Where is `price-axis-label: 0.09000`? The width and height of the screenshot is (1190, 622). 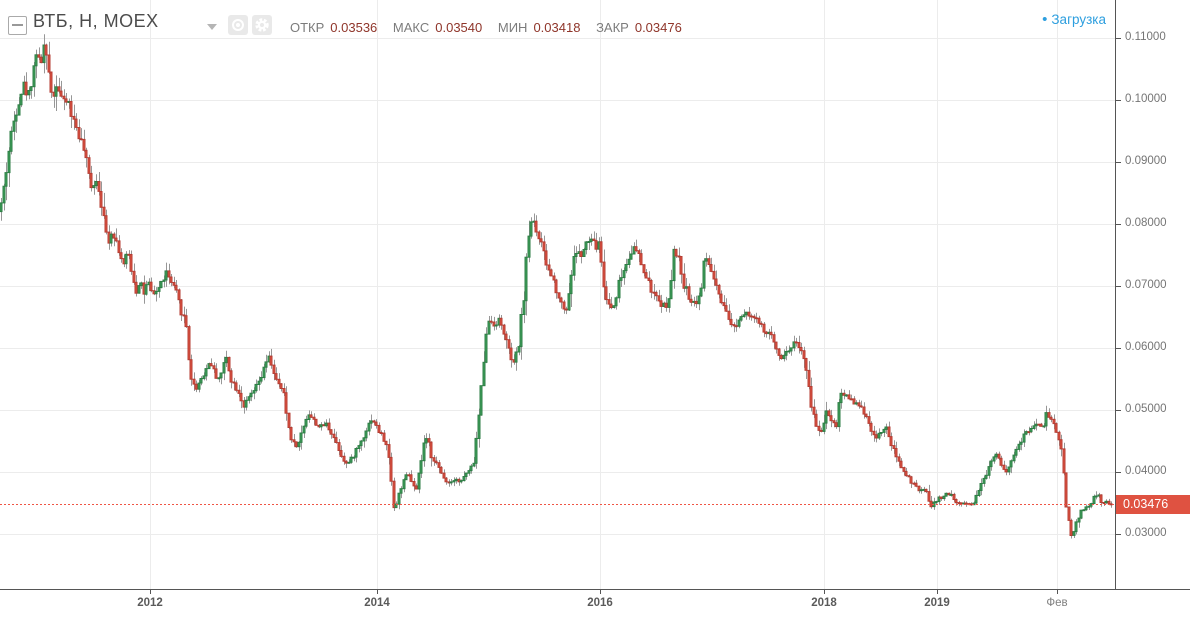
price-axis-label: 0.09000 is located at coordinates (1146, 161).